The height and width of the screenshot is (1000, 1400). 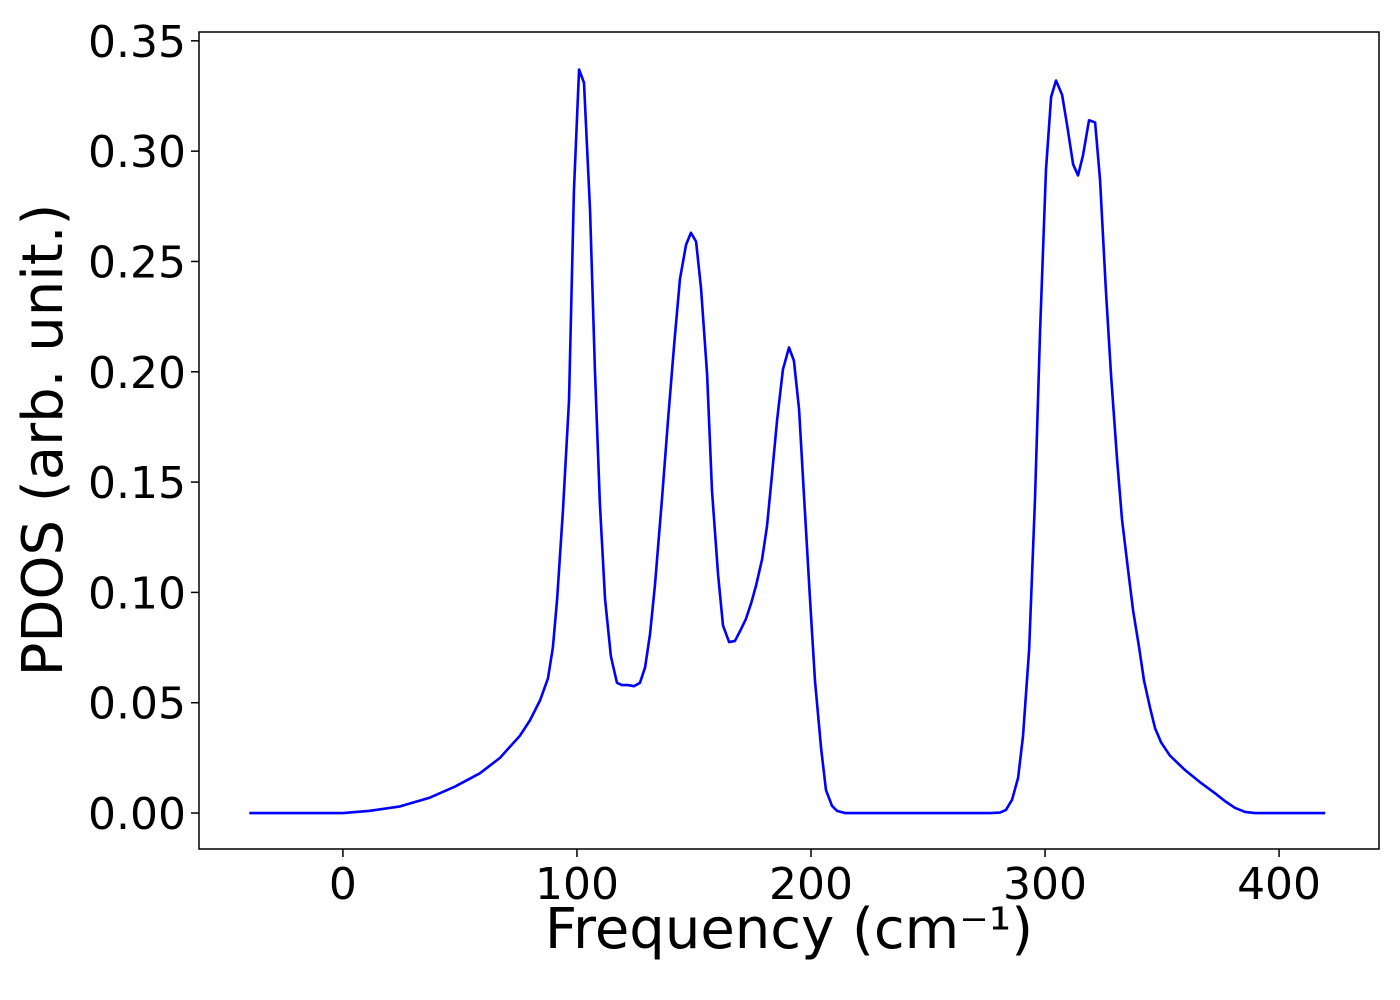 I want to click on y-tick-label: 0.25, so click(x=137, y=262).